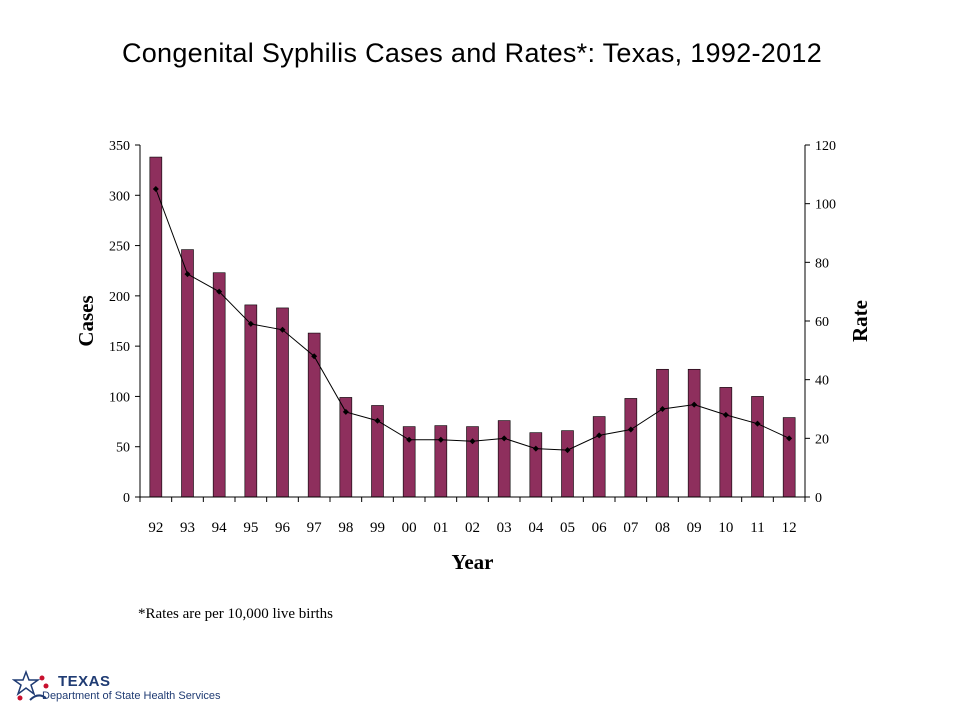  What do you see at coordinates (187, 528) in the screenshot?
I see `x-tick-label: 93` at bounding box center [187, 528].